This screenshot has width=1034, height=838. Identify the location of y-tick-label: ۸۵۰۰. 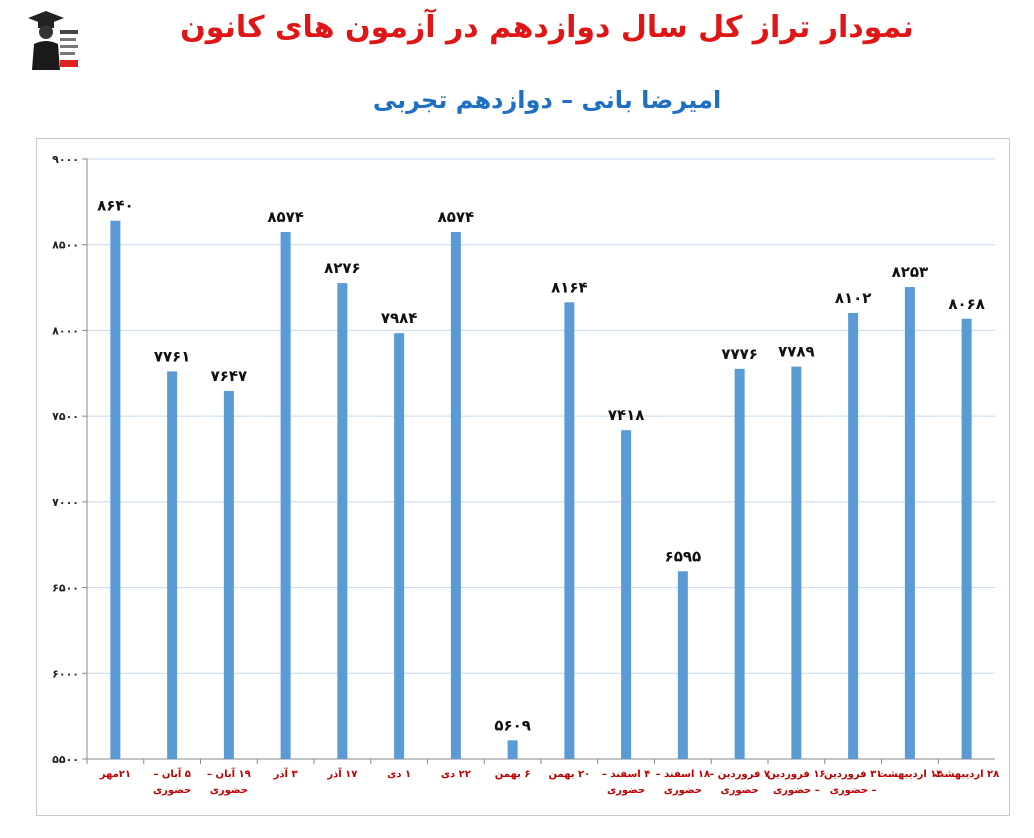
(65, 245).